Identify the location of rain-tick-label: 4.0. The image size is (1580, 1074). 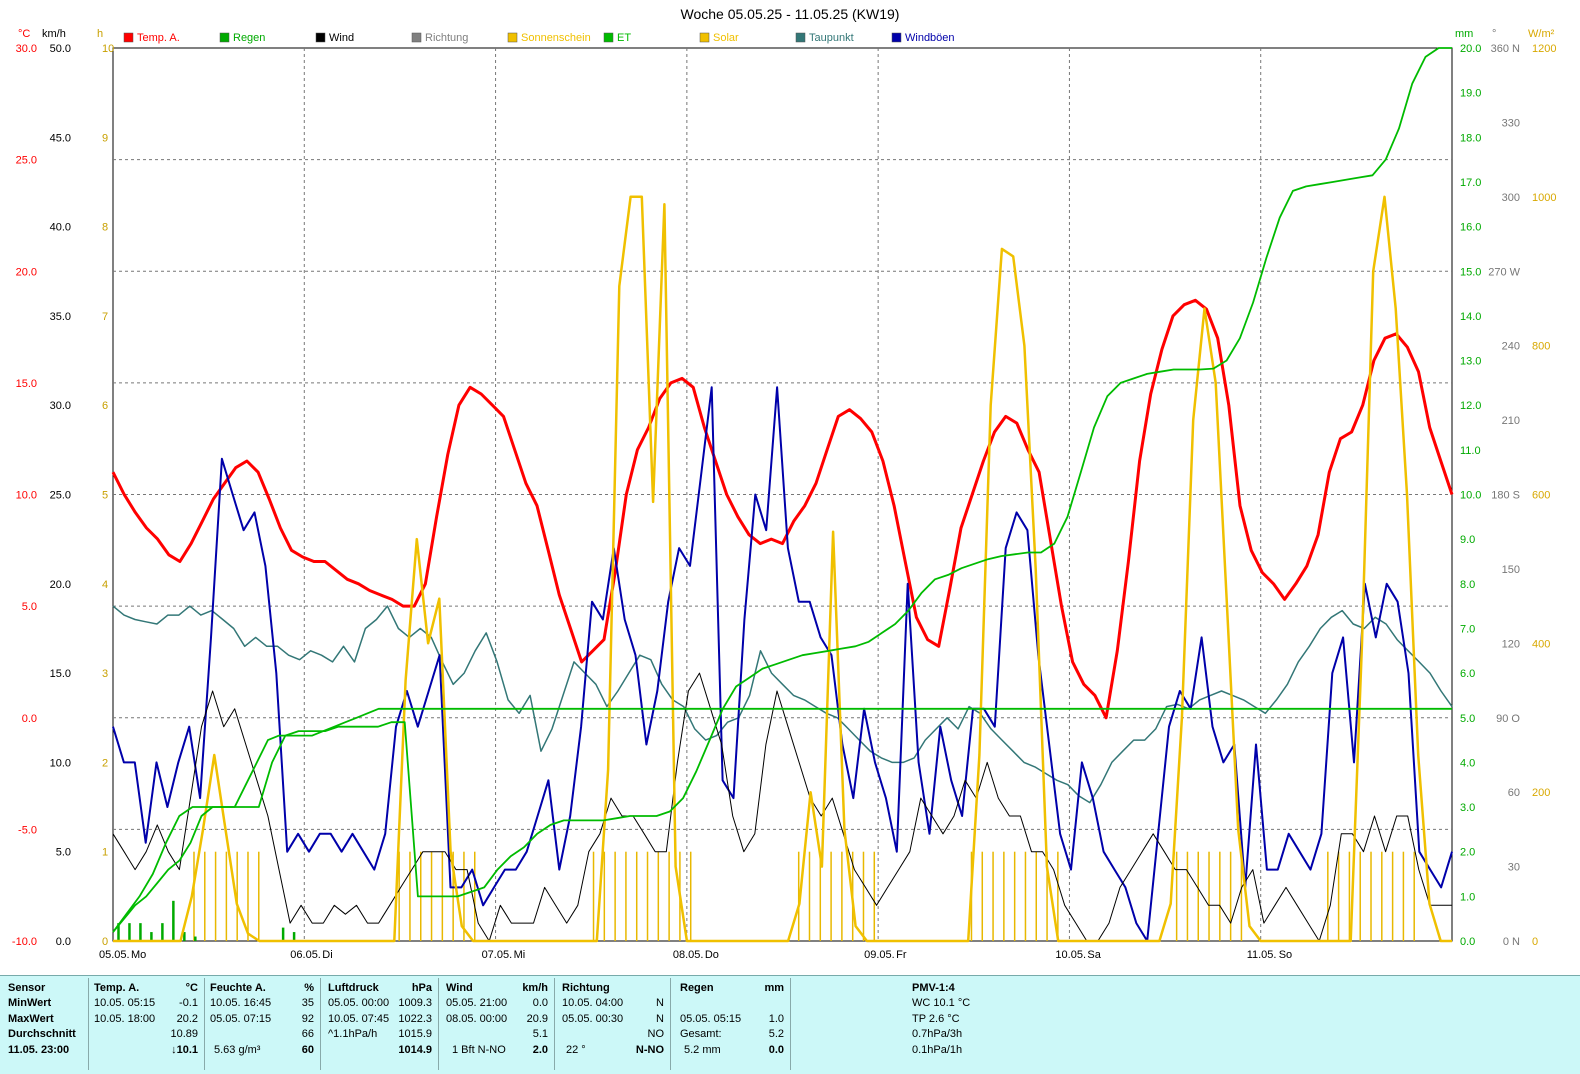
(1467, 763).